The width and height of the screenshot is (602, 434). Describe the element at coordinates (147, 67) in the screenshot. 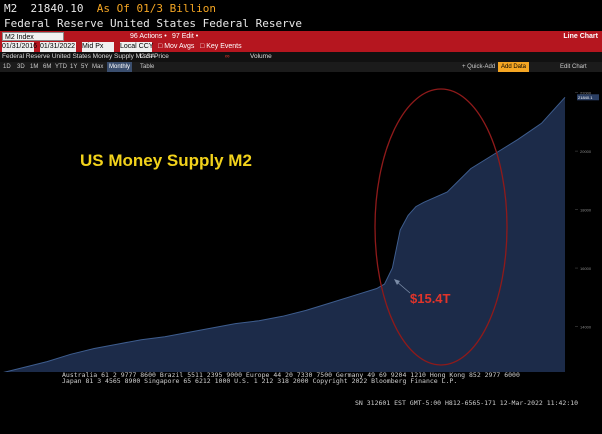

I see `table-button: Table` at that location.